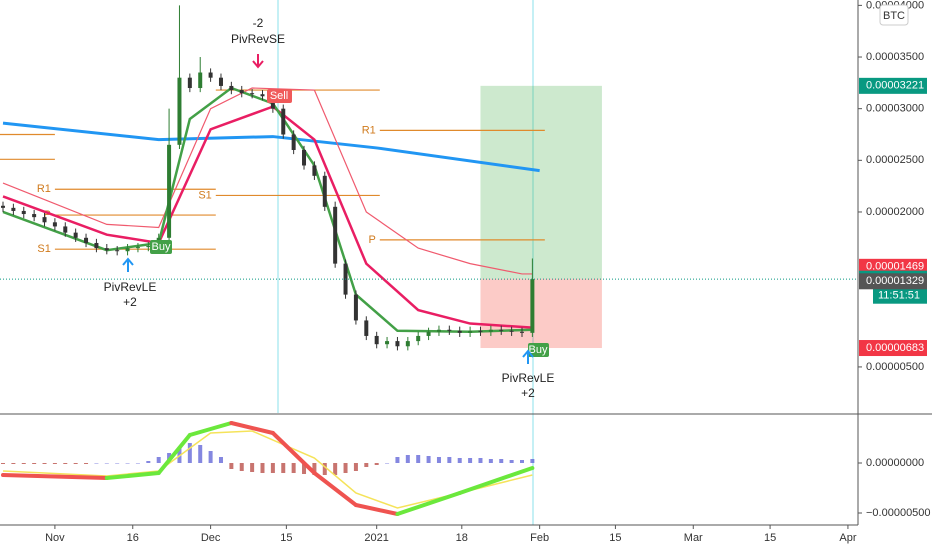 This screenshot has height=550, width=932. What do you see at coordinates (900, 295) in the screenshot?
I see `countdown-tag` at bounding box center [900, 295].